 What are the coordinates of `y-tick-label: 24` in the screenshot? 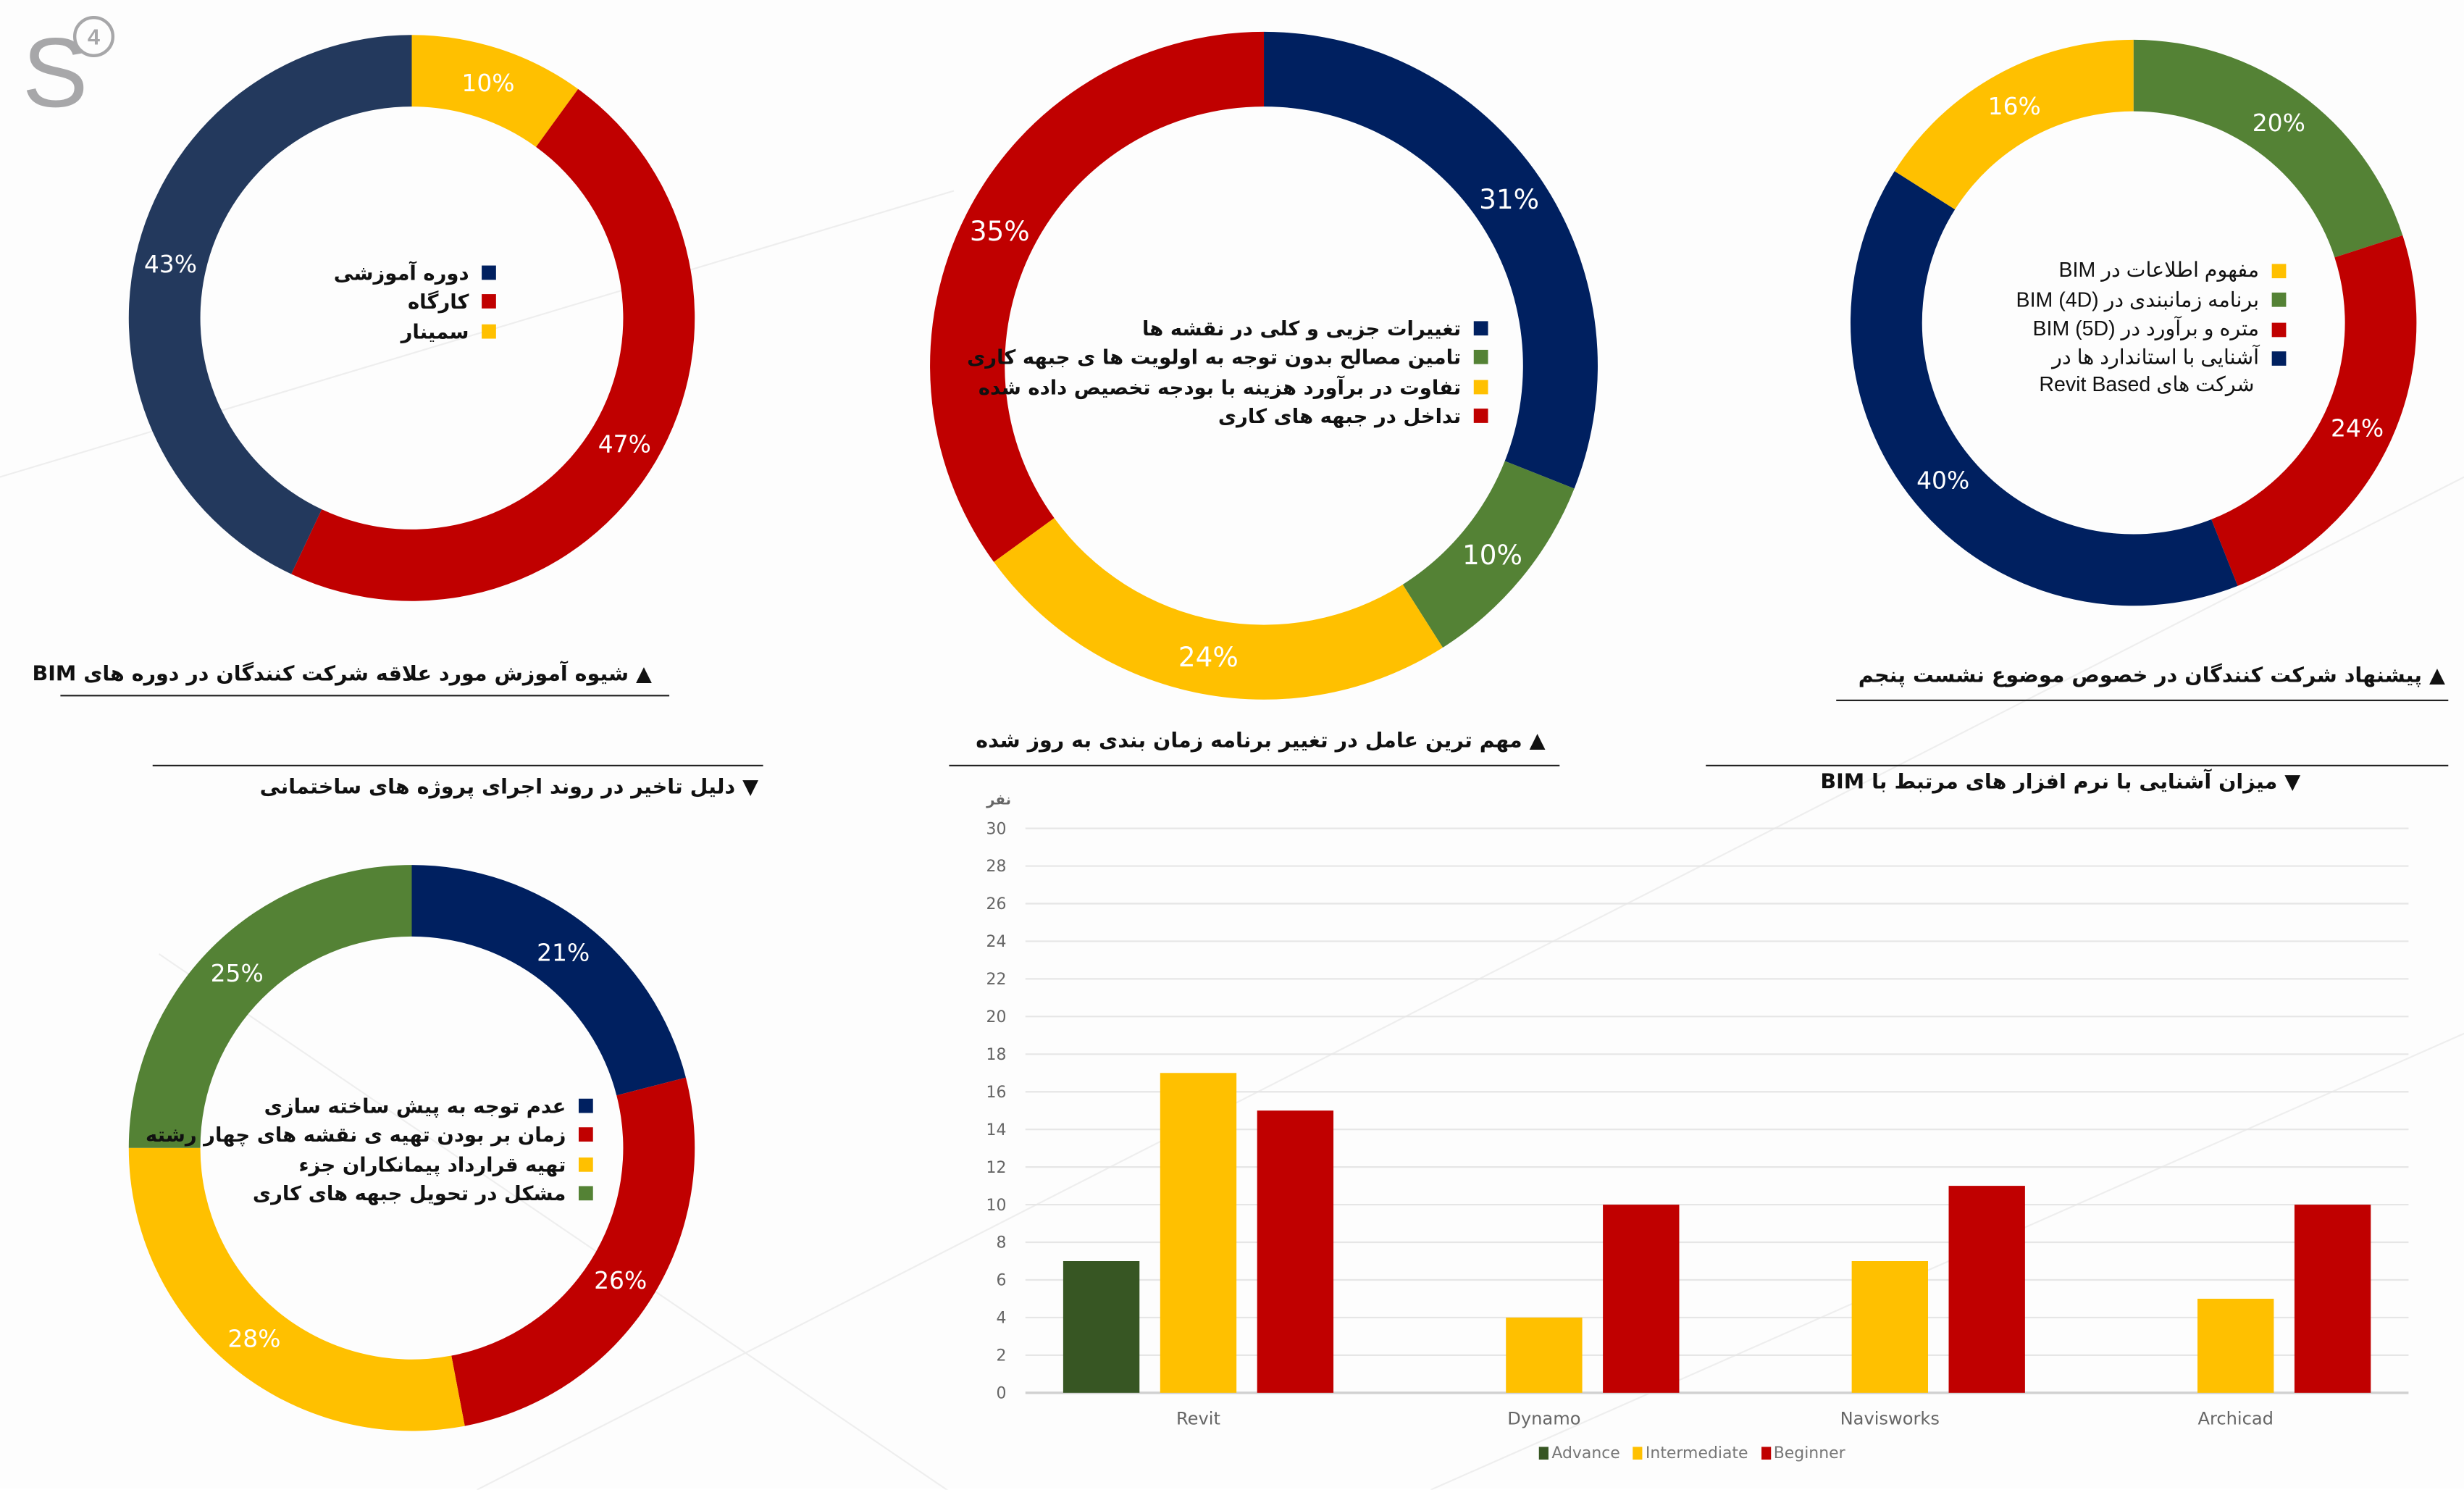 It's located at (996, 942).